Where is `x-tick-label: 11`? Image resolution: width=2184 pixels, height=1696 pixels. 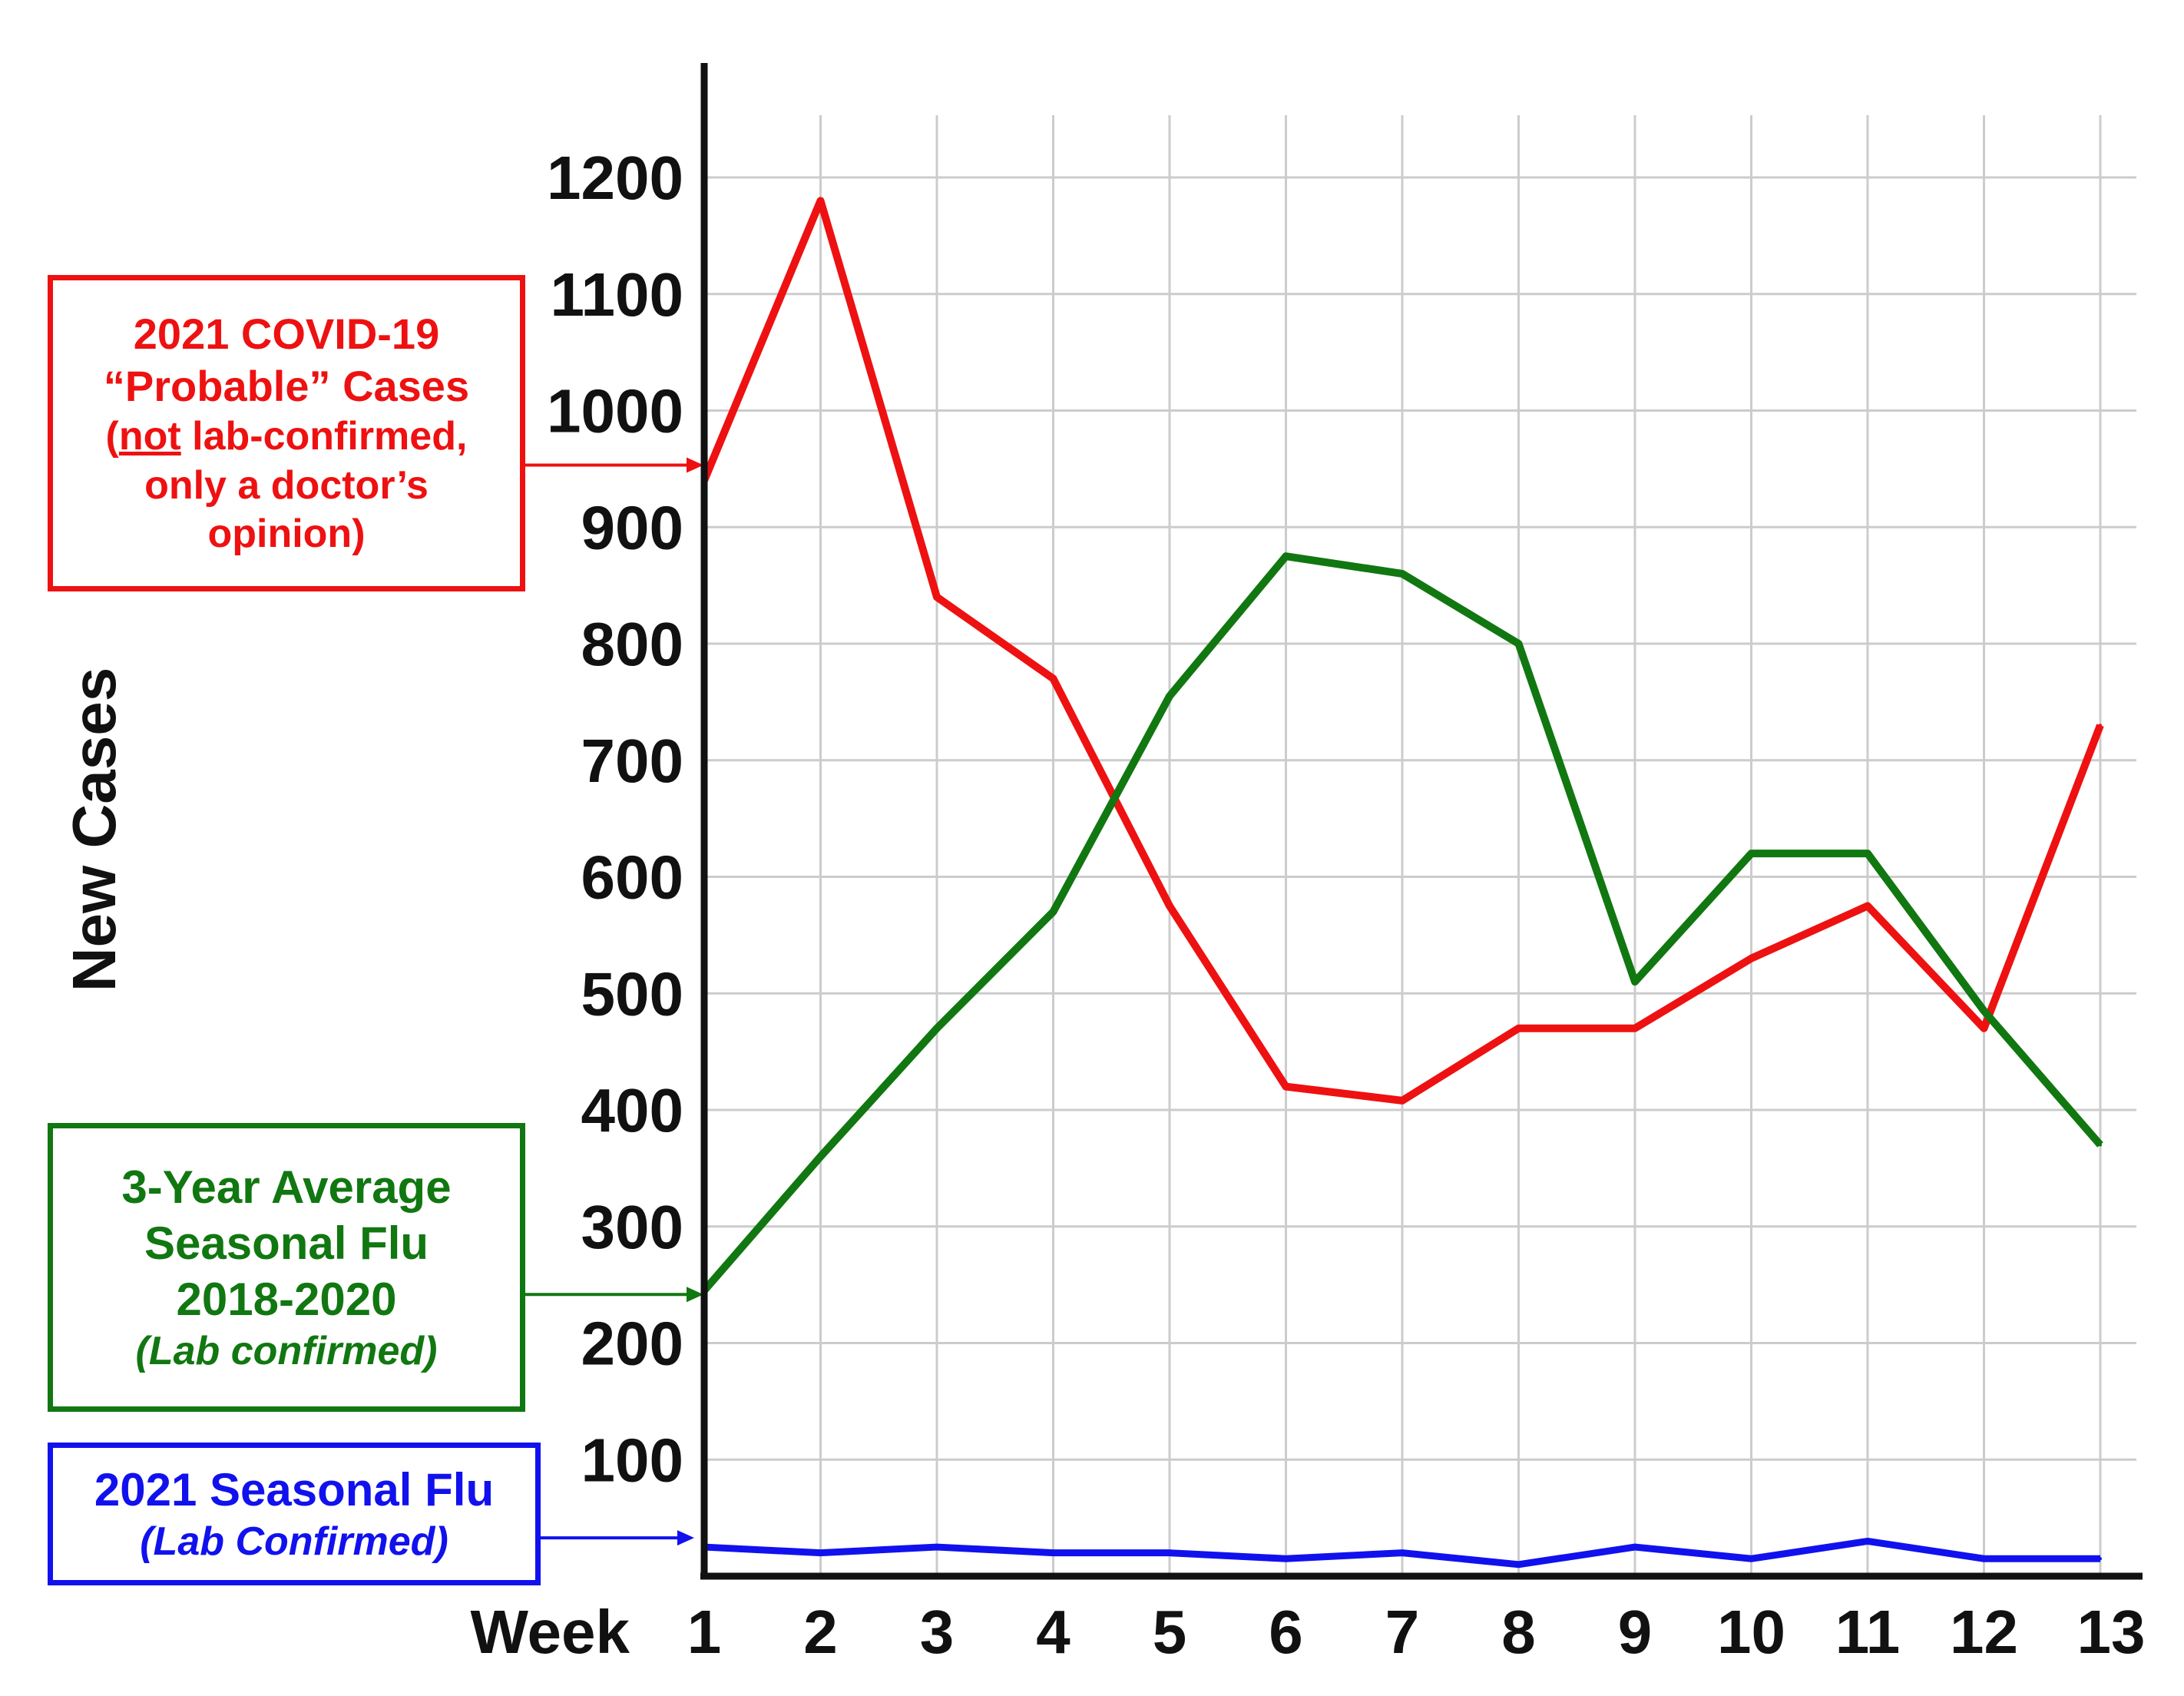 x-tick-label: 11 is located at coordinates (1868, 1632).